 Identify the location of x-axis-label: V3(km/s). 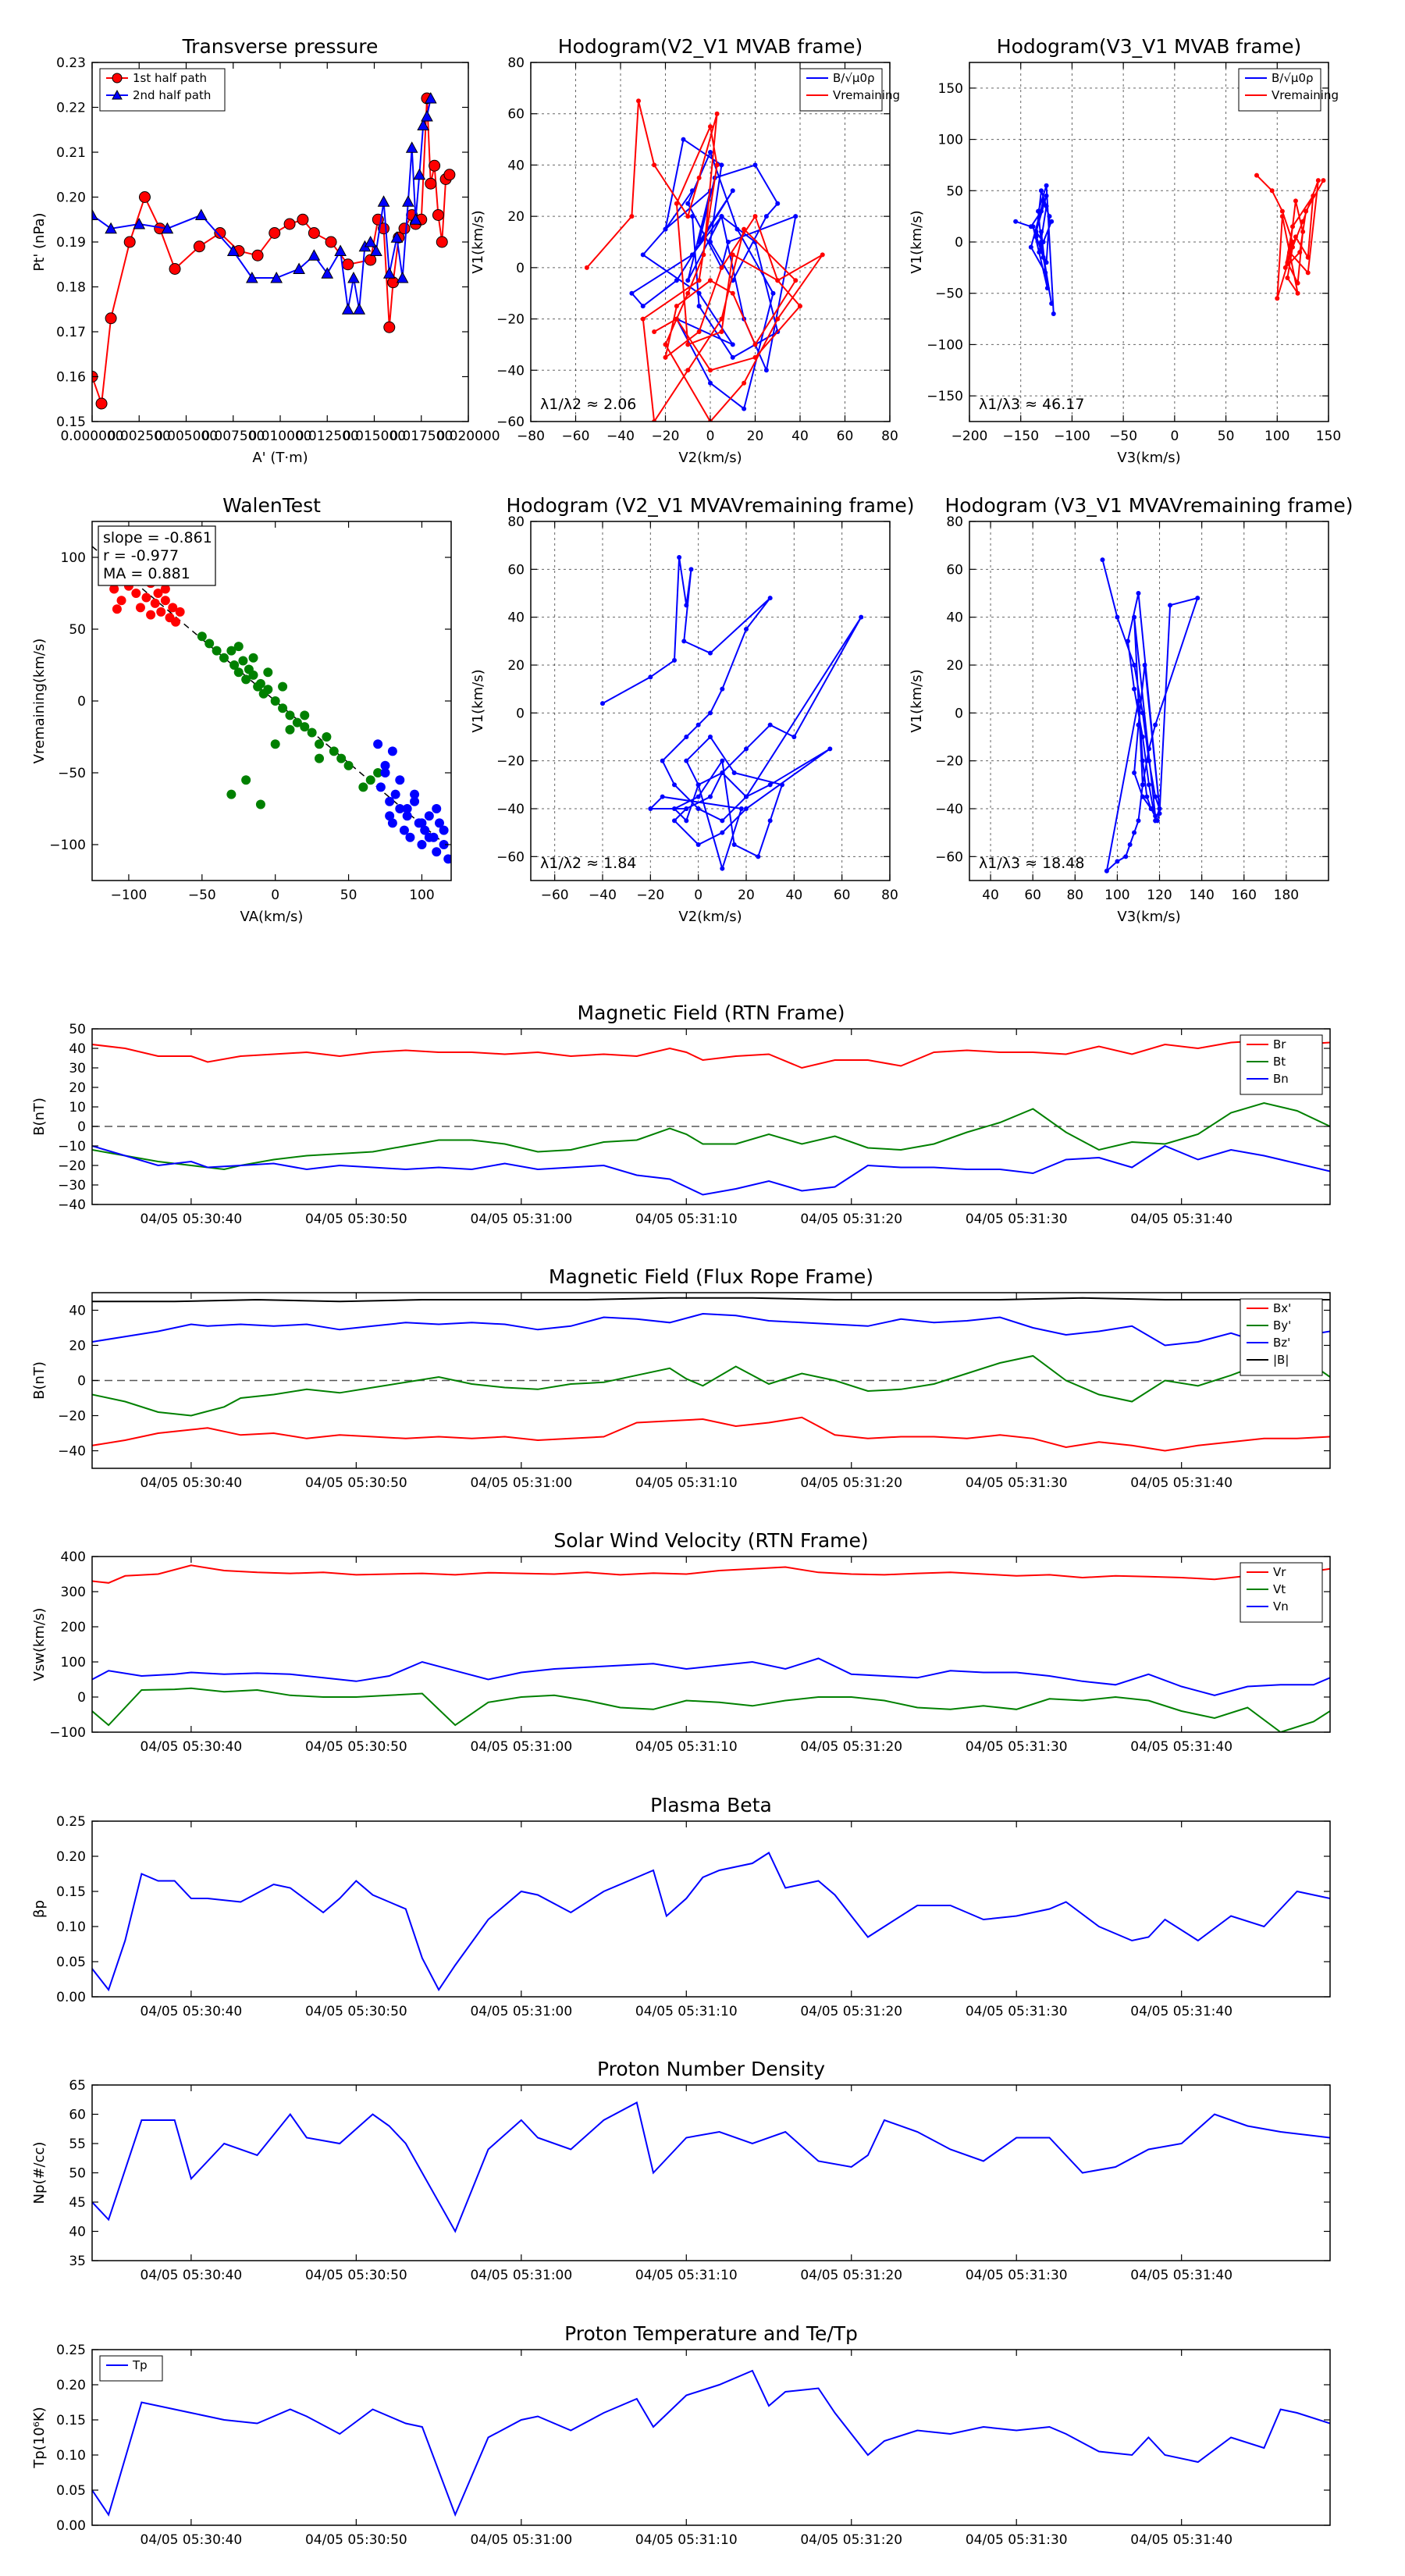
(1149, 917).